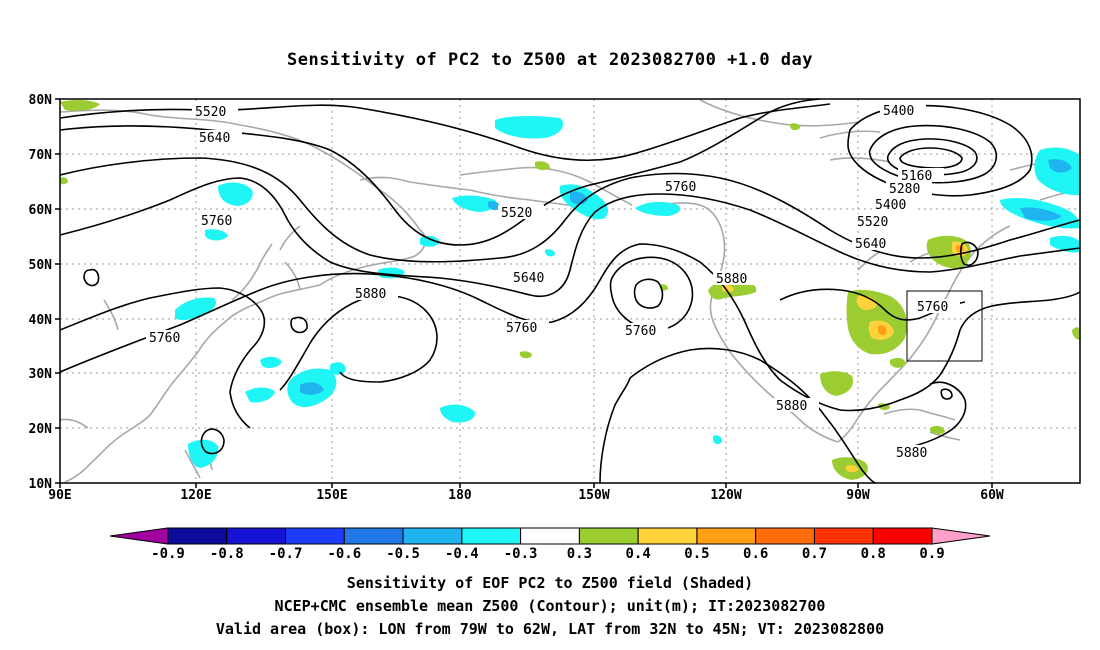 Image resolution: width=1100 pixels, height=650 pixels. What do you see at coordinates (460, 495) in the screenshot?
I see `lon-label: 180` at bounding box center [460, 495].